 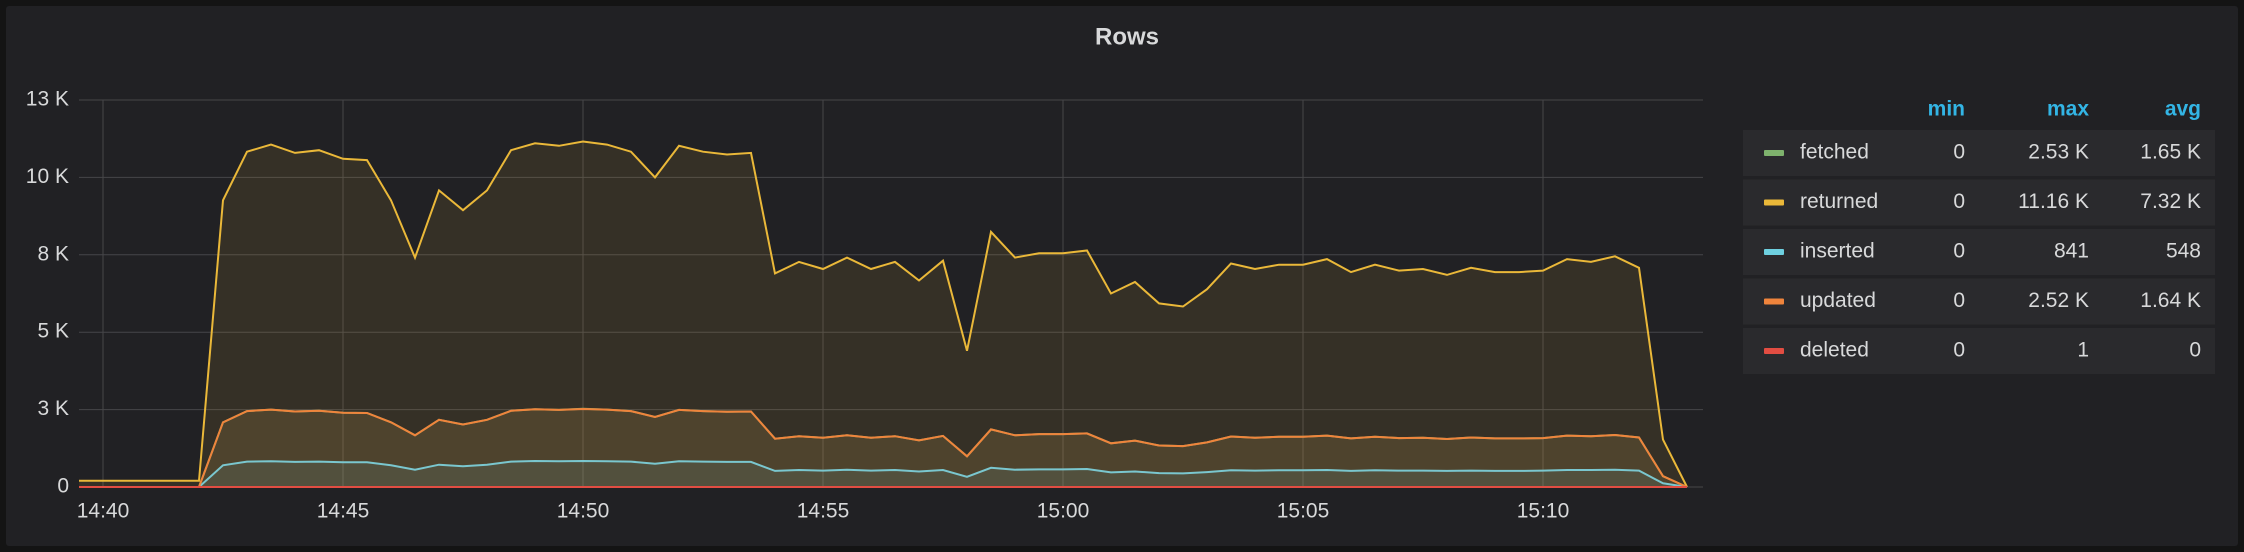 I want to click on legend-label: returned, so click(x=1839, y=201).